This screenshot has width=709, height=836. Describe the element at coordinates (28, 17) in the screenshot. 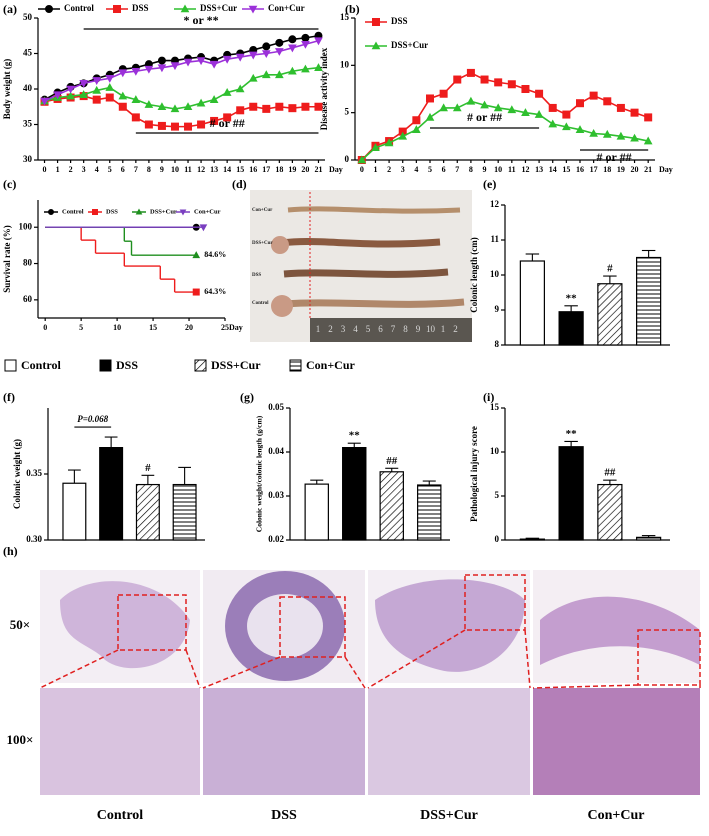

I see `y-tick-label: 50` at that location.